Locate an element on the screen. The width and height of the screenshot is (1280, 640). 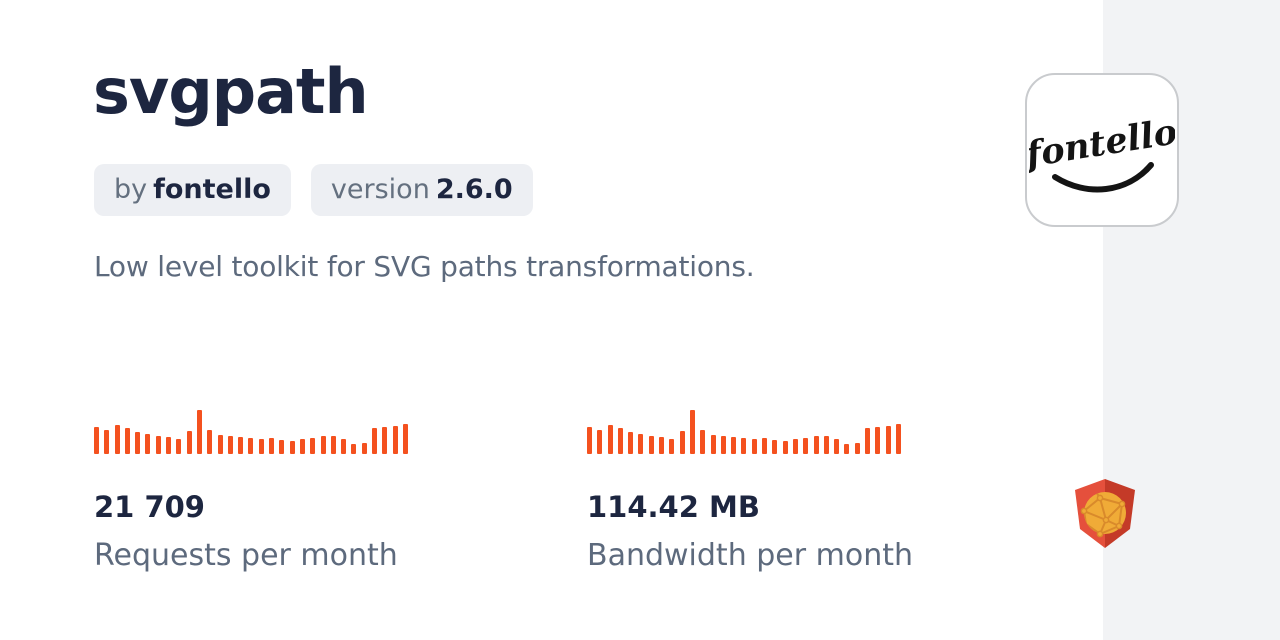
fontello-logo-swash is located at coordinates (1103, 177).